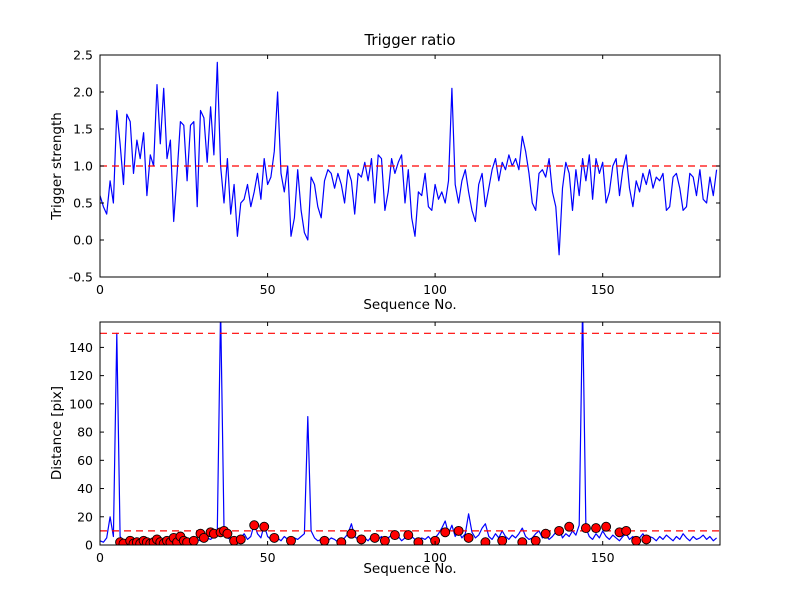 This screenshot has width=800, height=600. Describe the element at coordinates (83, 203) in the screenshot. I see `y-tick-label: 0.5` at that location.